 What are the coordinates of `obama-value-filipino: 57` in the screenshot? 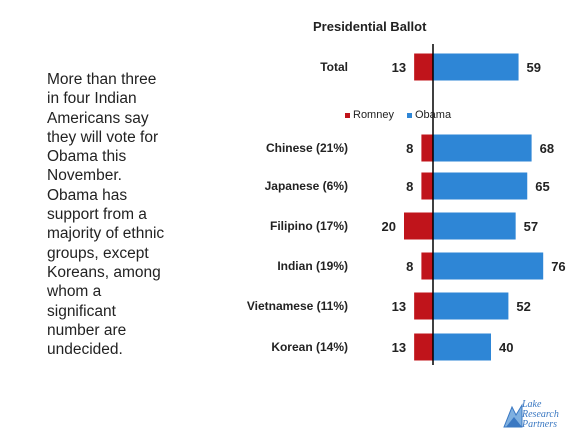 It's located at (531, 226).